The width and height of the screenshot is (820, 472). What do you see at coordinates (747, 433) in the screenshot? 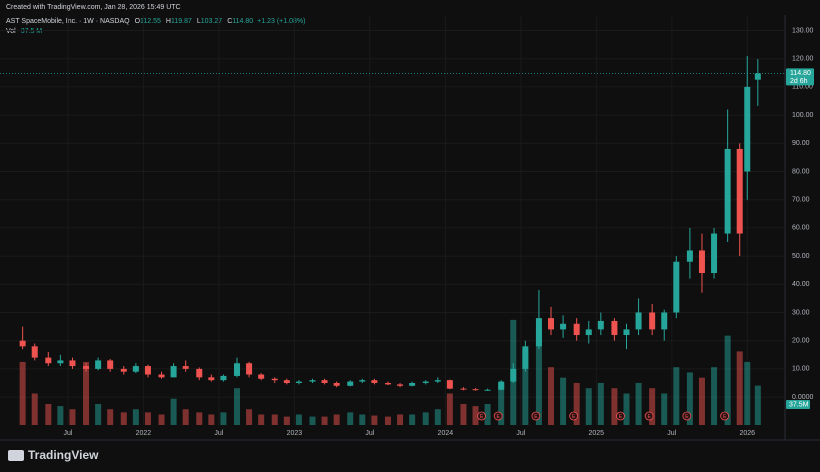
I see `x-tick-label: 2026` at bounding box center [747, 433].